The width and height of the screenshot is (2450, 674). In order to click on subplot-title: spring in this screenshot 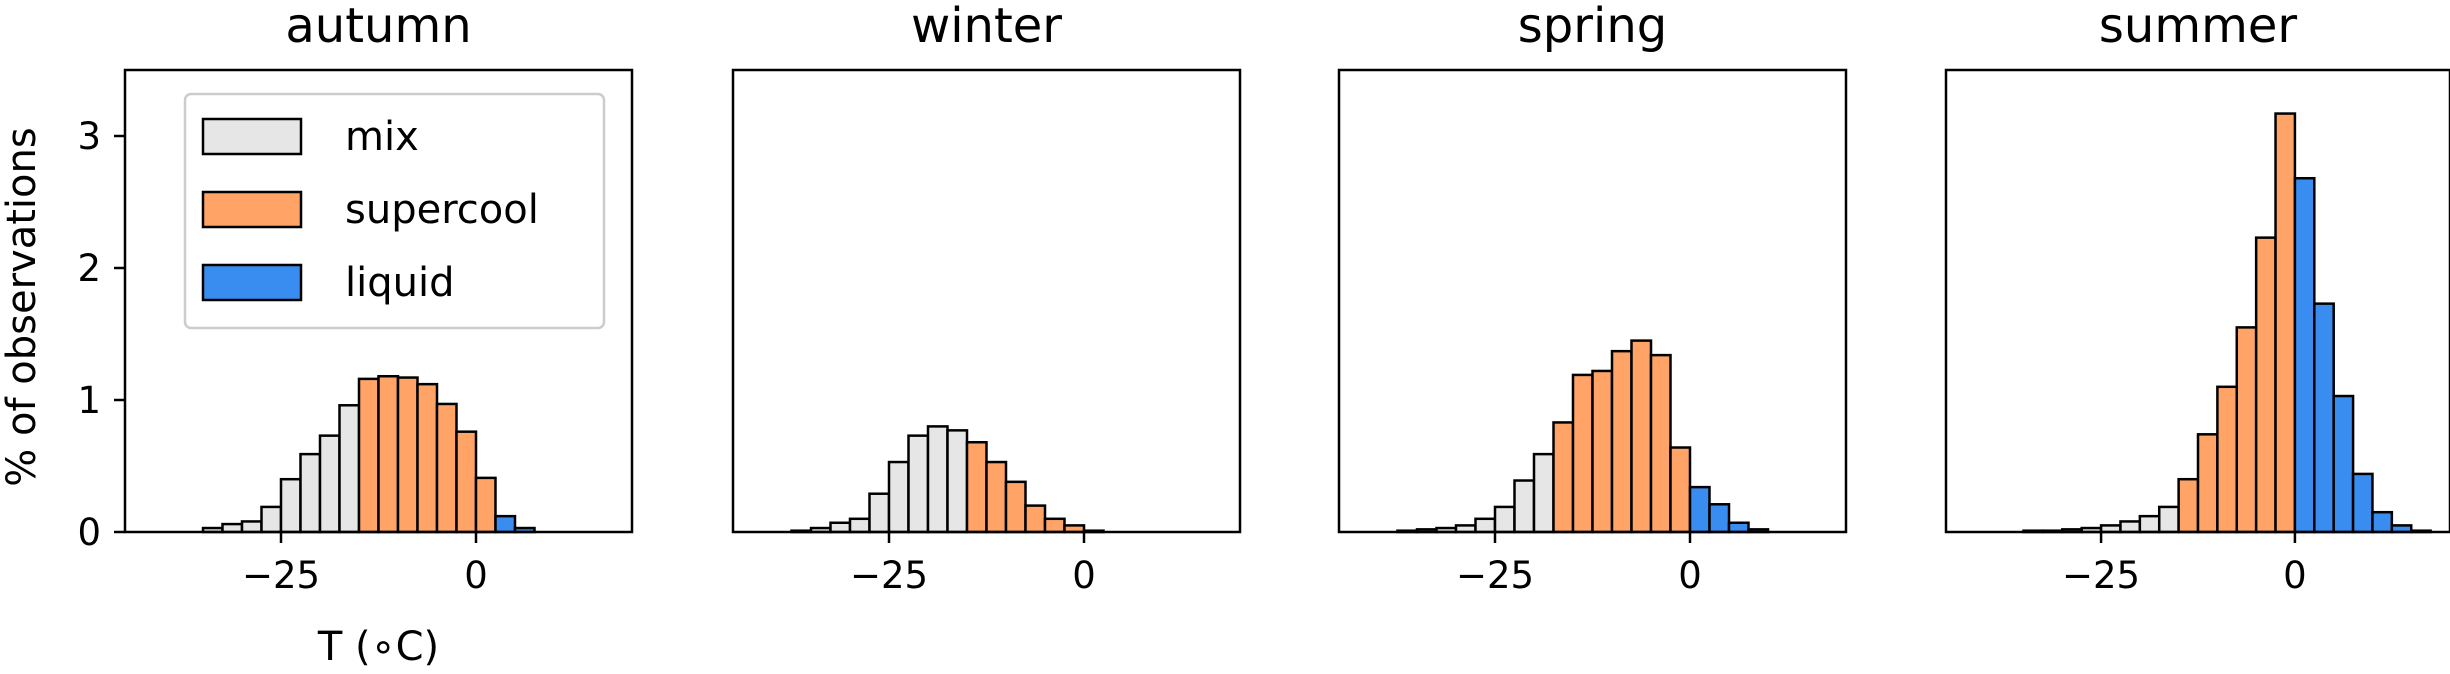, I will do `click(1592, 27)`.